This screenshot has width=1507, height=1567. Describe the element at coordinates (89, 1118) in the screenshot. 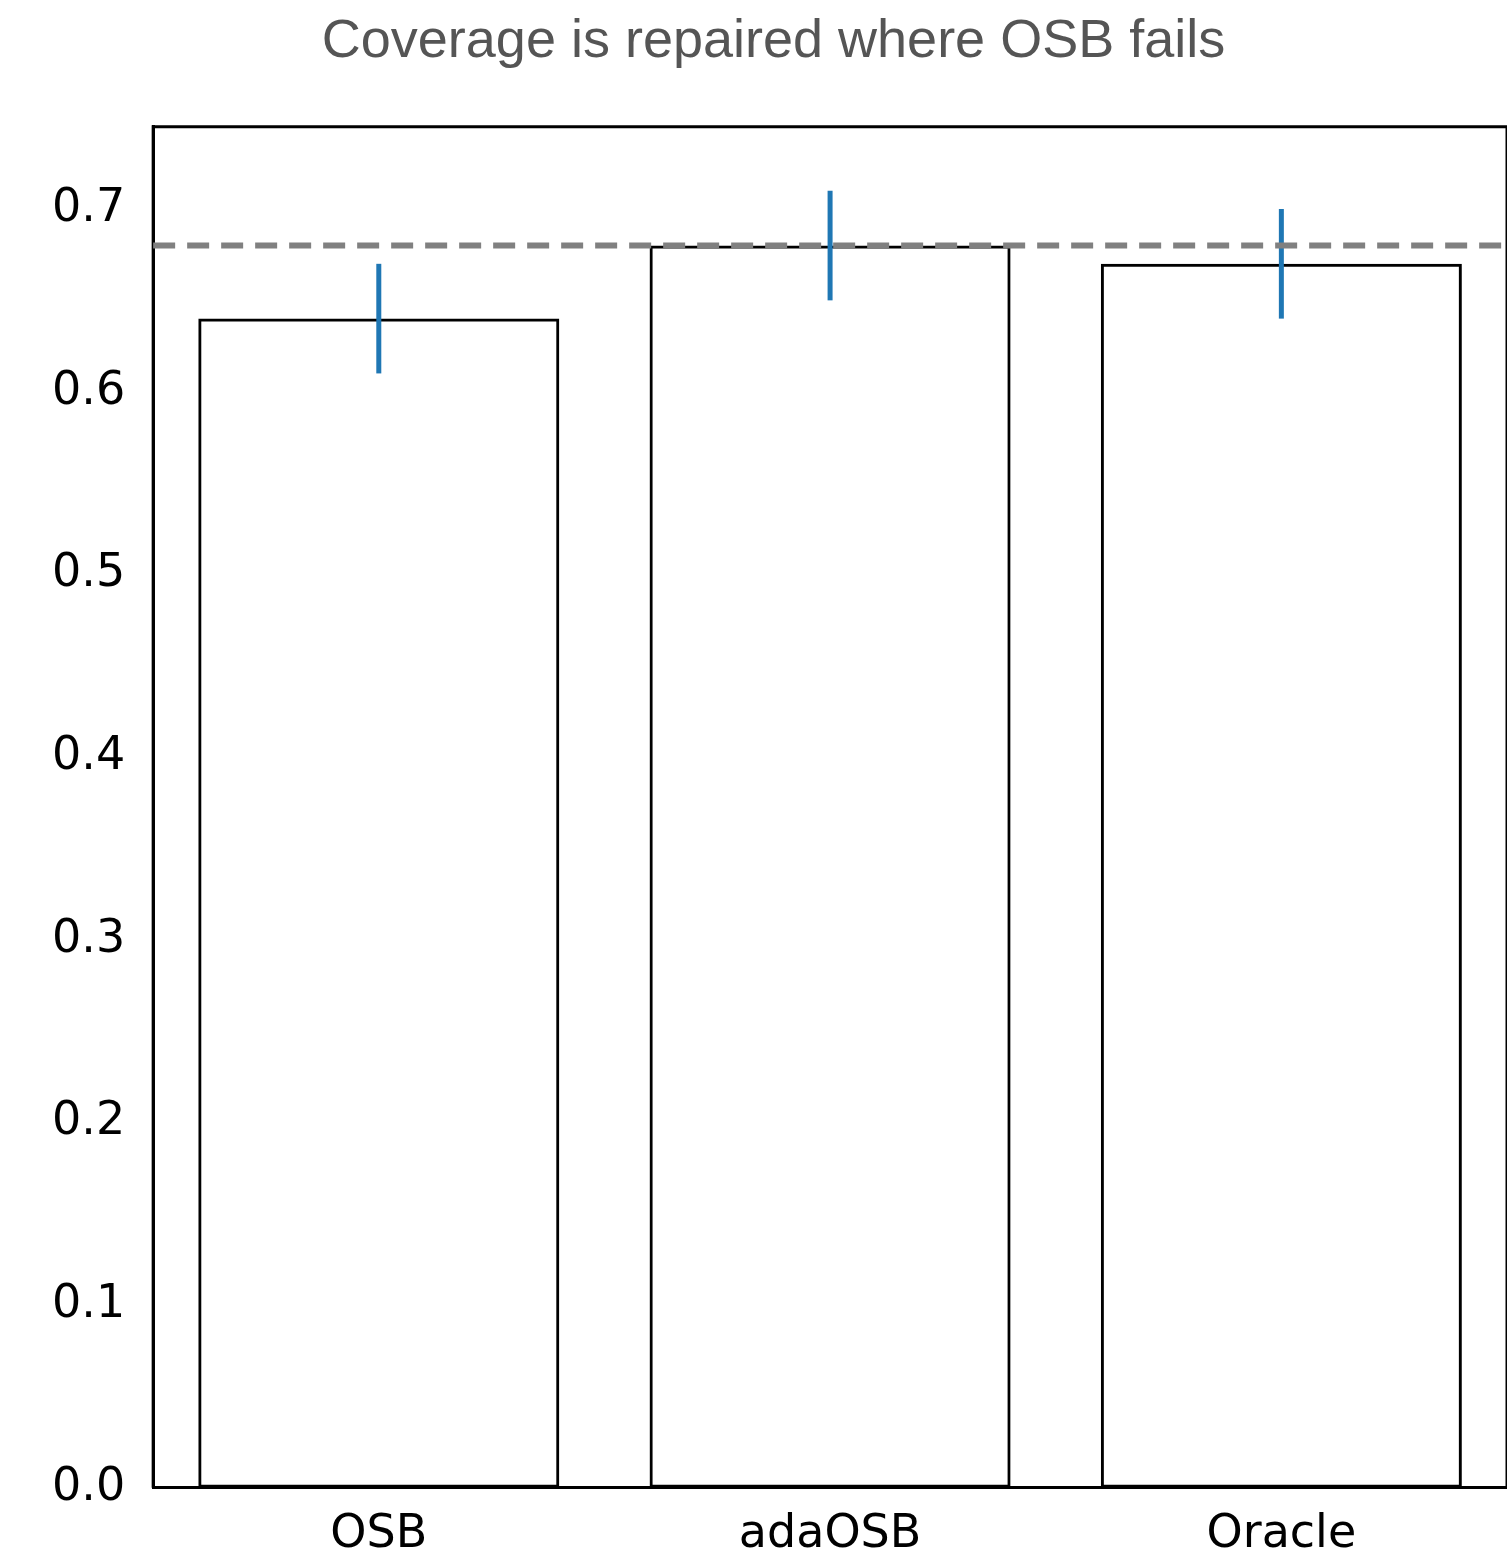

I see `y-tick-label: 0.2` at that location.